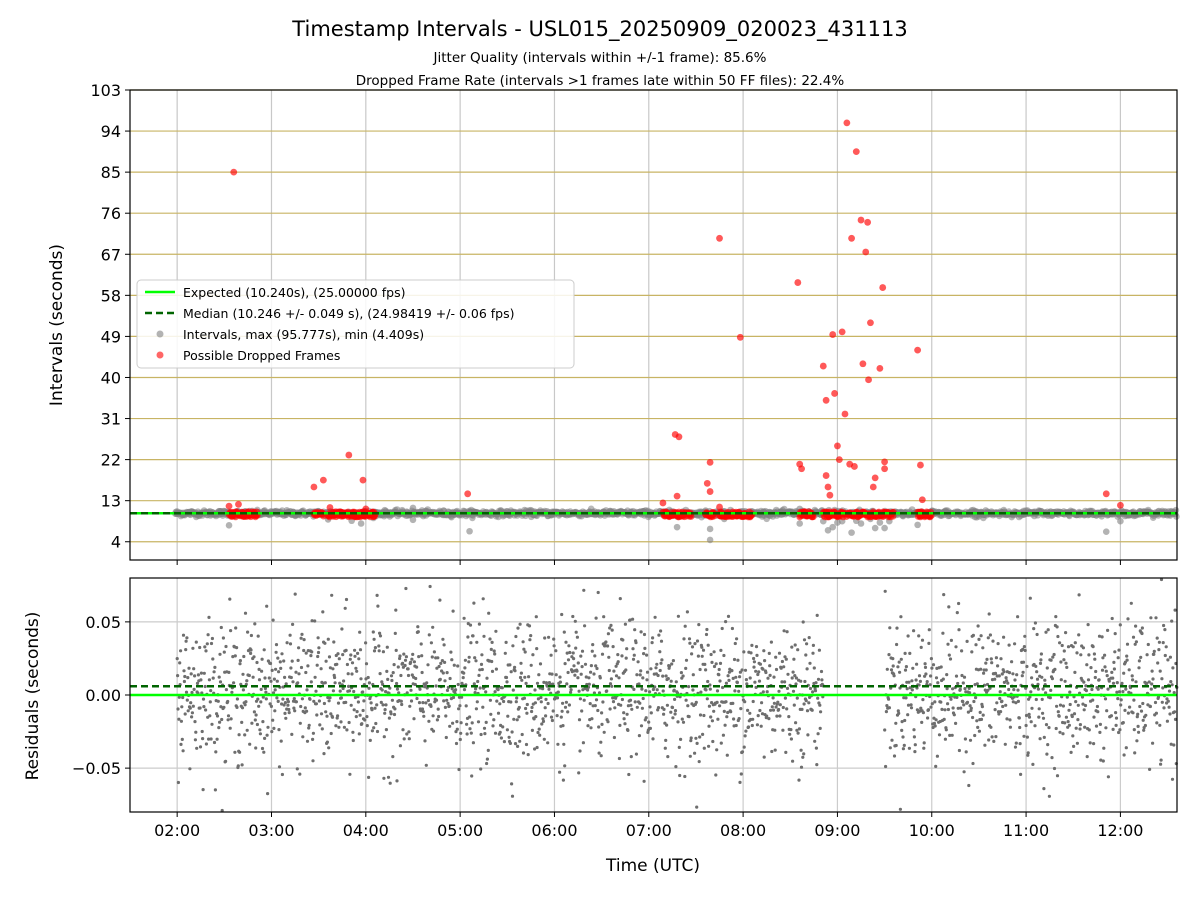 This screenshot has width=1200, height=900. What do you see at coordinates (303, 334) in the screenshot?
I see `legend-intervals-label: Intervals, max (95.777s), min (4.409s)` at bounding box center [303, 334].